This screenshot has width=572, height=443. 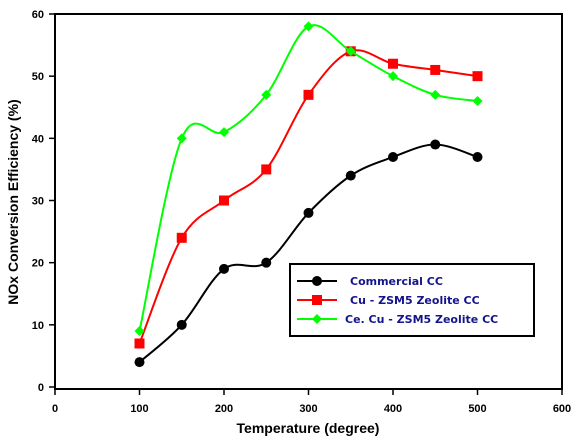 What do you see at coordinates (396, 281) in the screenshot?
I see `legend-label-commercial-cc: Commercial CC` at bounding box center [396, 281].